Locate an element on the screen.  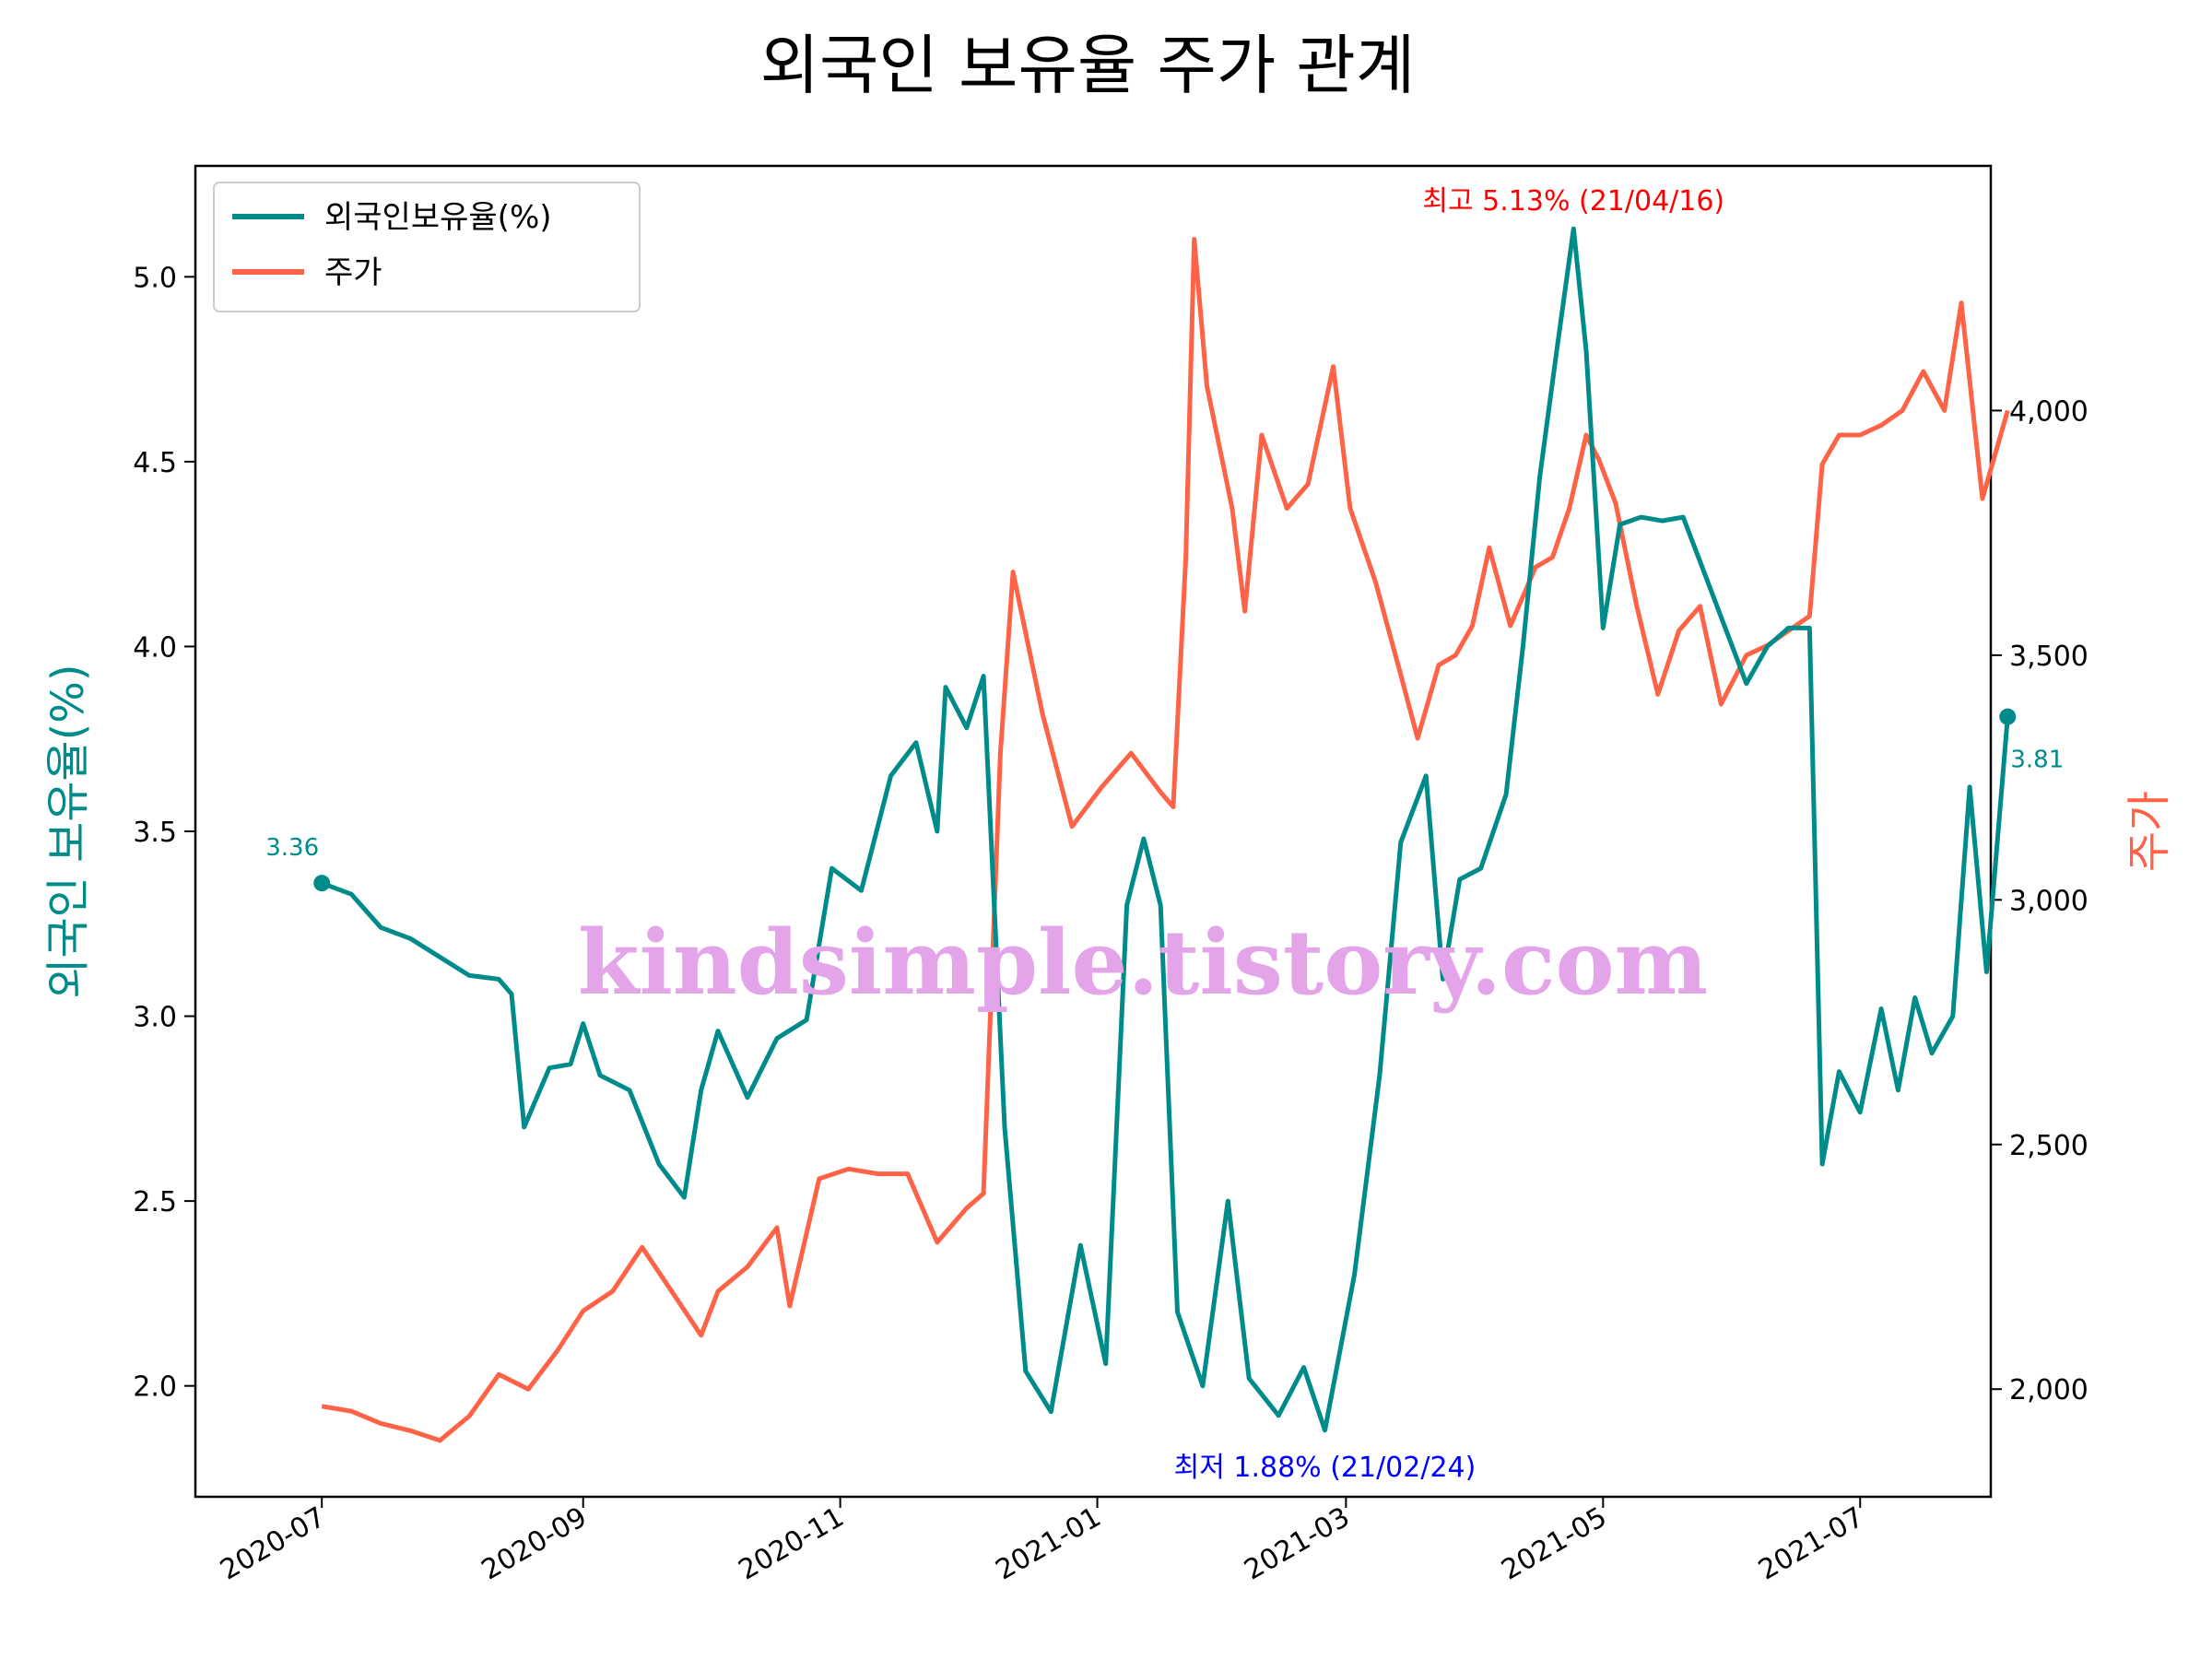
y-left-tick-label: 5.0 is located at coordinates (155, 278).